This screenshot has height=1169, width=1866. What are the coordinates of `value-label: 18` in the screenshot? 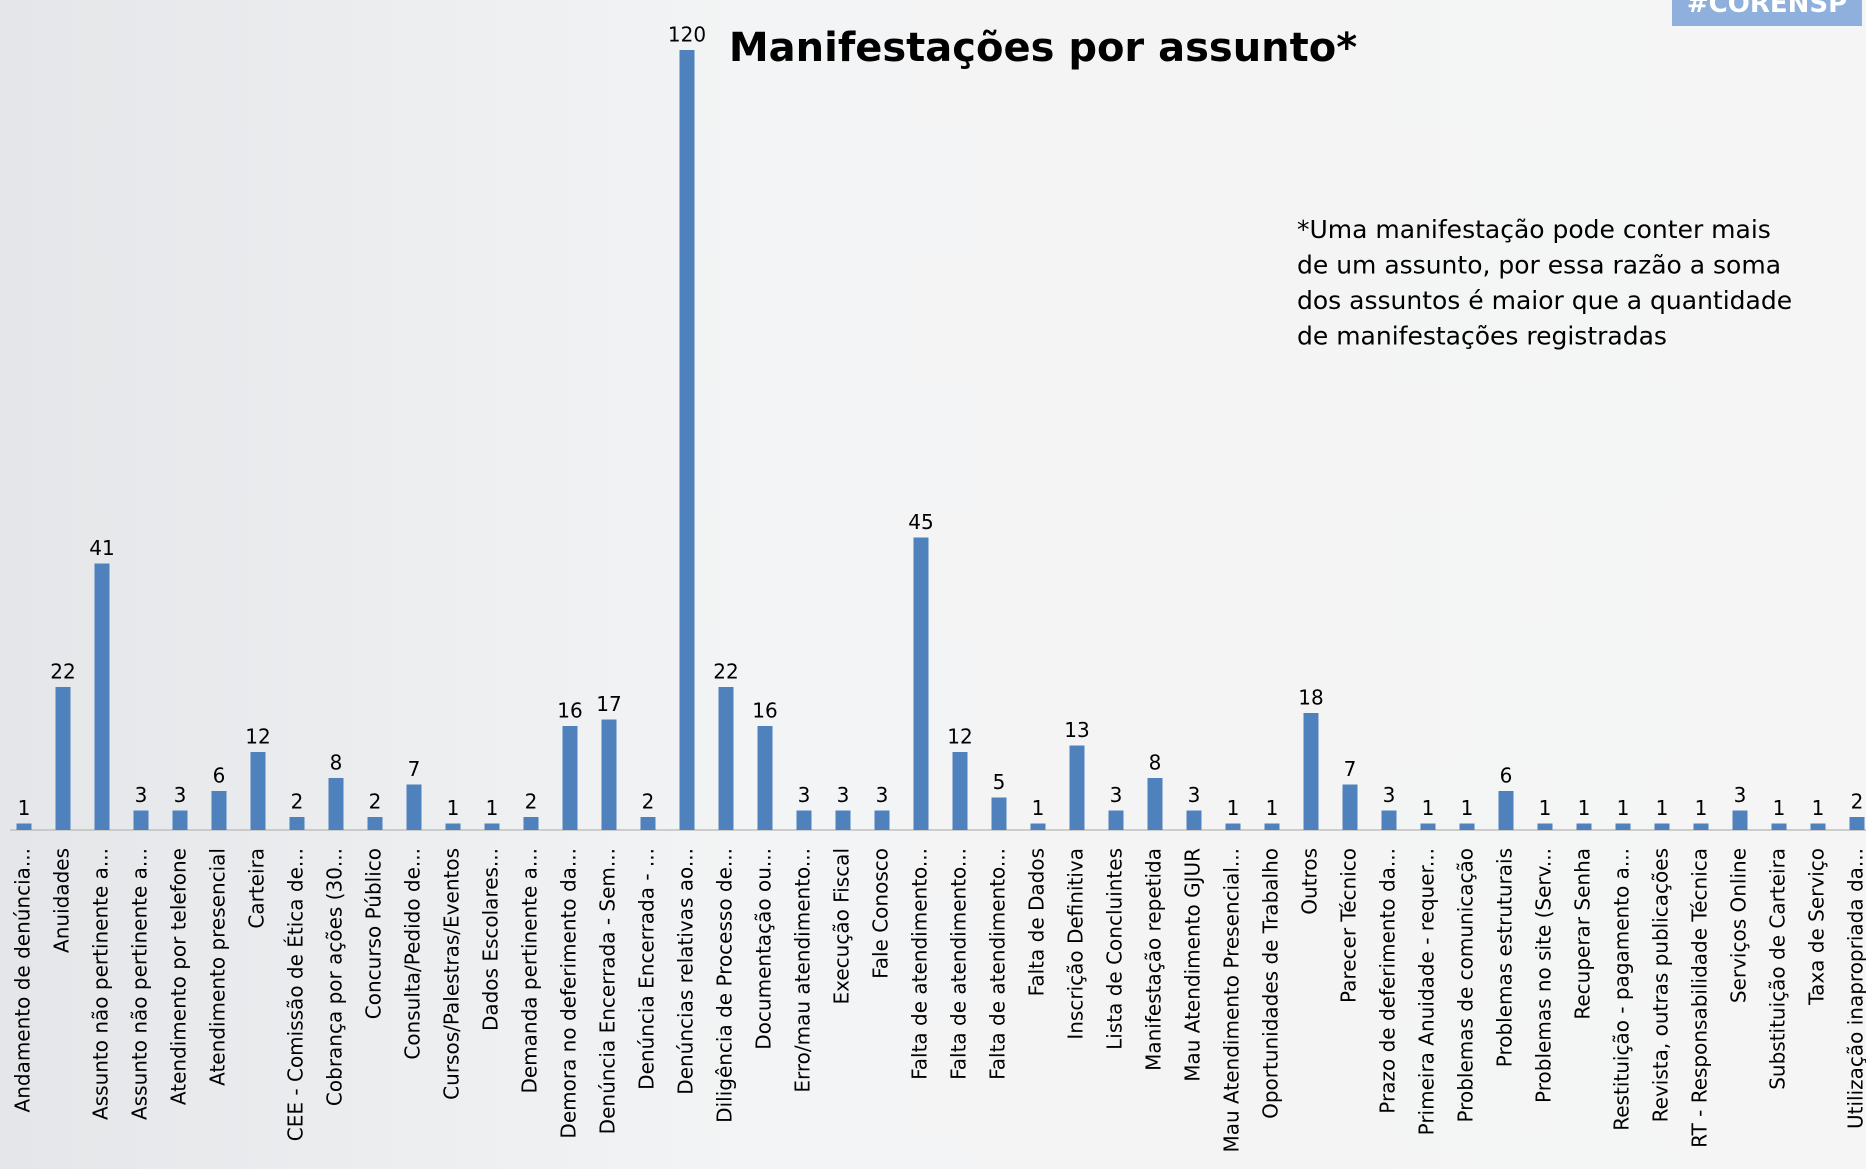 It's located at (1310, 698).